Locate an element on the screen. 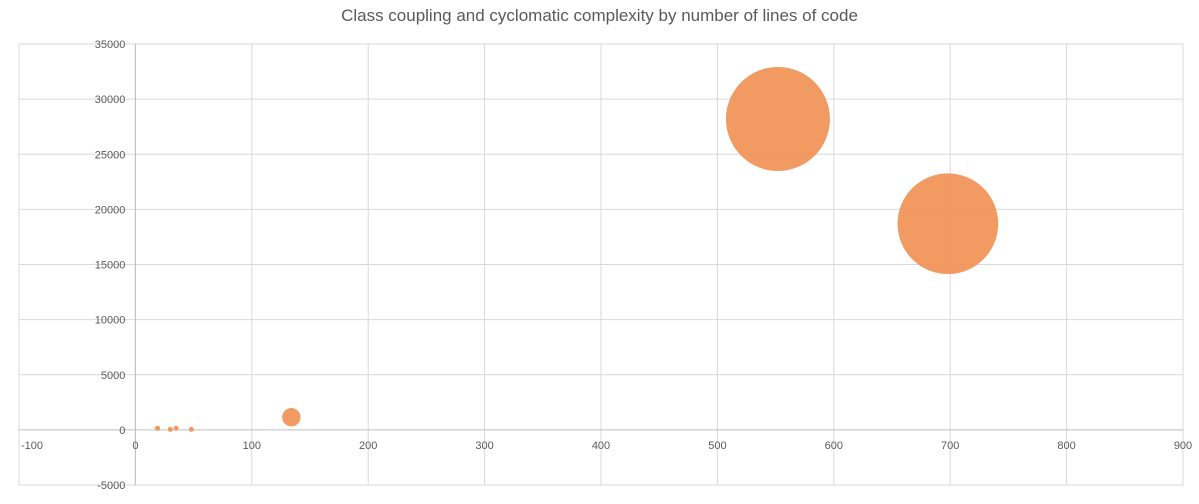 This screenshot has height=504, width=1199. x-tick-label: 700 is located at coordinates (950, 446).